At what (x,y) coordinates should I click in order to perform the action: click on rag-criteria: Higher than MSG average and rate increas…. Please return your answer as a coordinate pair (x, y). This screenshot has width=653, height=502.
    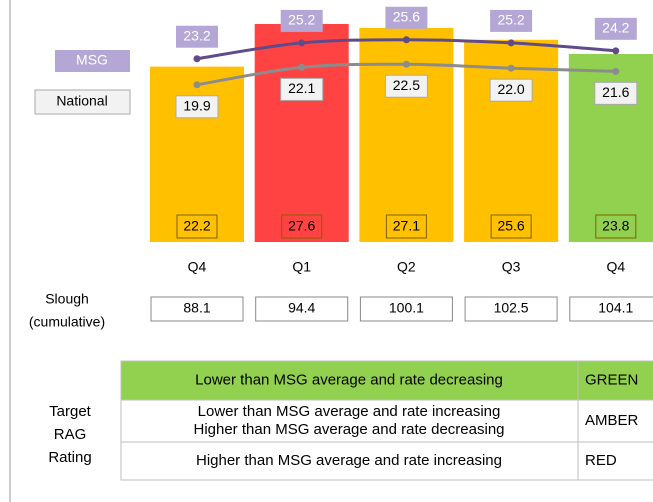
    Looking at the image, I should click on (349, 460).